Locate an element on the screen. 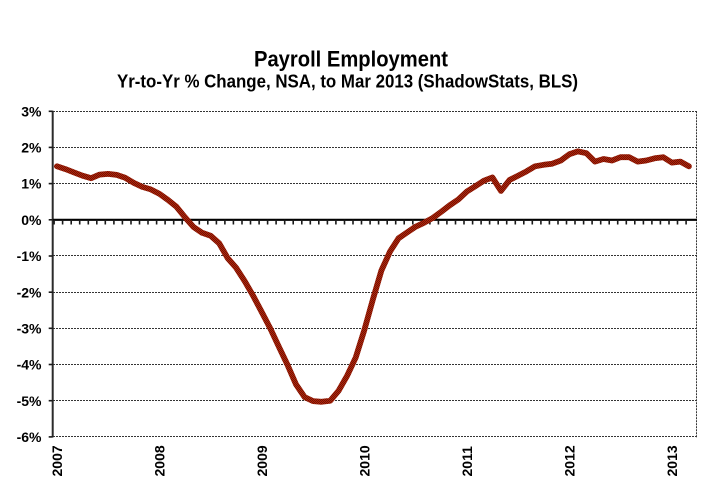 Image resolution: width=721 pixels, height=486 pixels. svg-text: 3% is located at coordinates (31, 111).